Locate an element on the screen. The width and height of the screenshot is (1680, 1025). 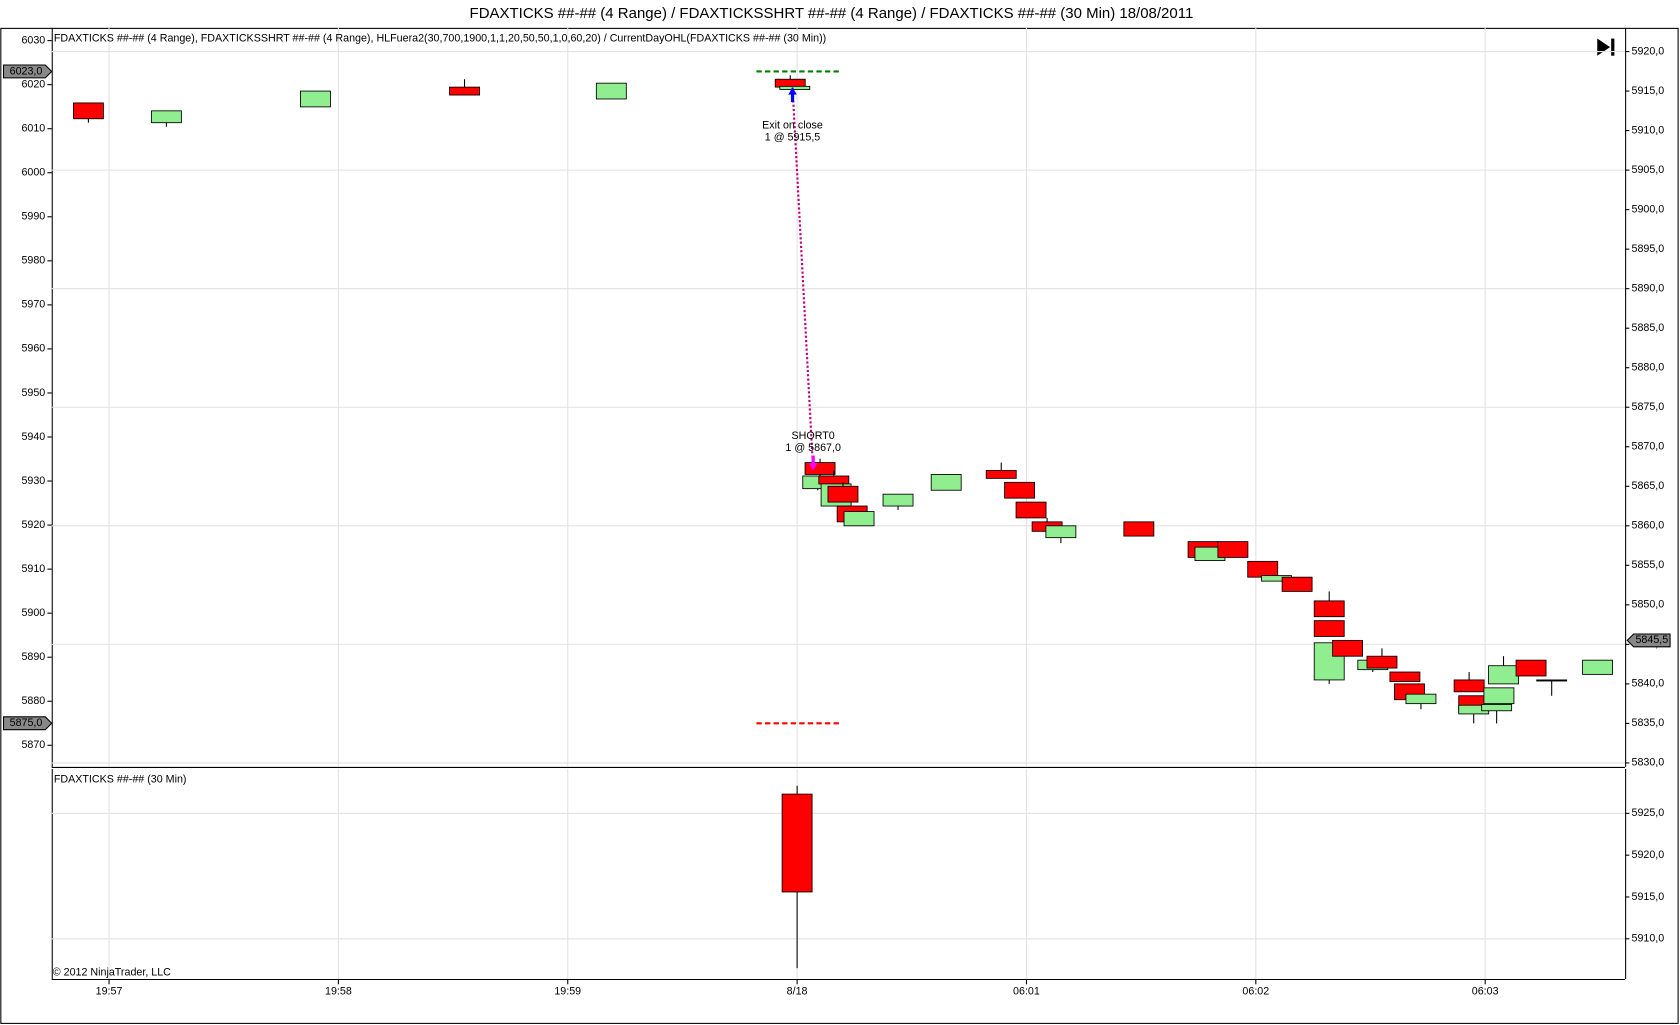
copyright: © 2012 NinjaTrader, LLC is located at coordinates (112, 972).